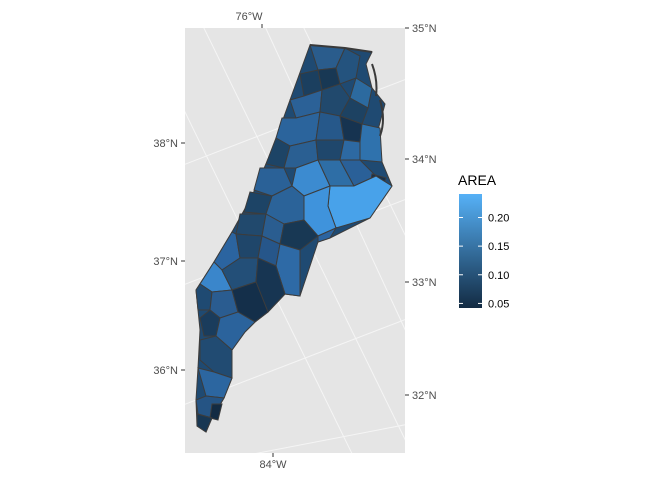 The image size is (672, 480). I want to click on right-axis: 35°N 34°N 33°N 32°N, so click(421, 212).